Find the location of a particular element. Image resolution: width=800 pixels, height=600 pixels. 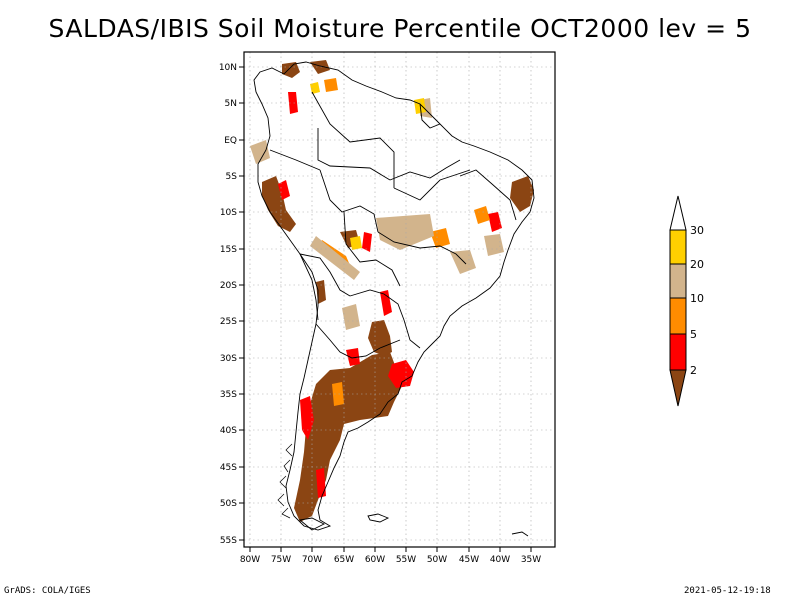

footer-timestamp: 2021-05-12-19:18 is located at coordinates (727, 591).